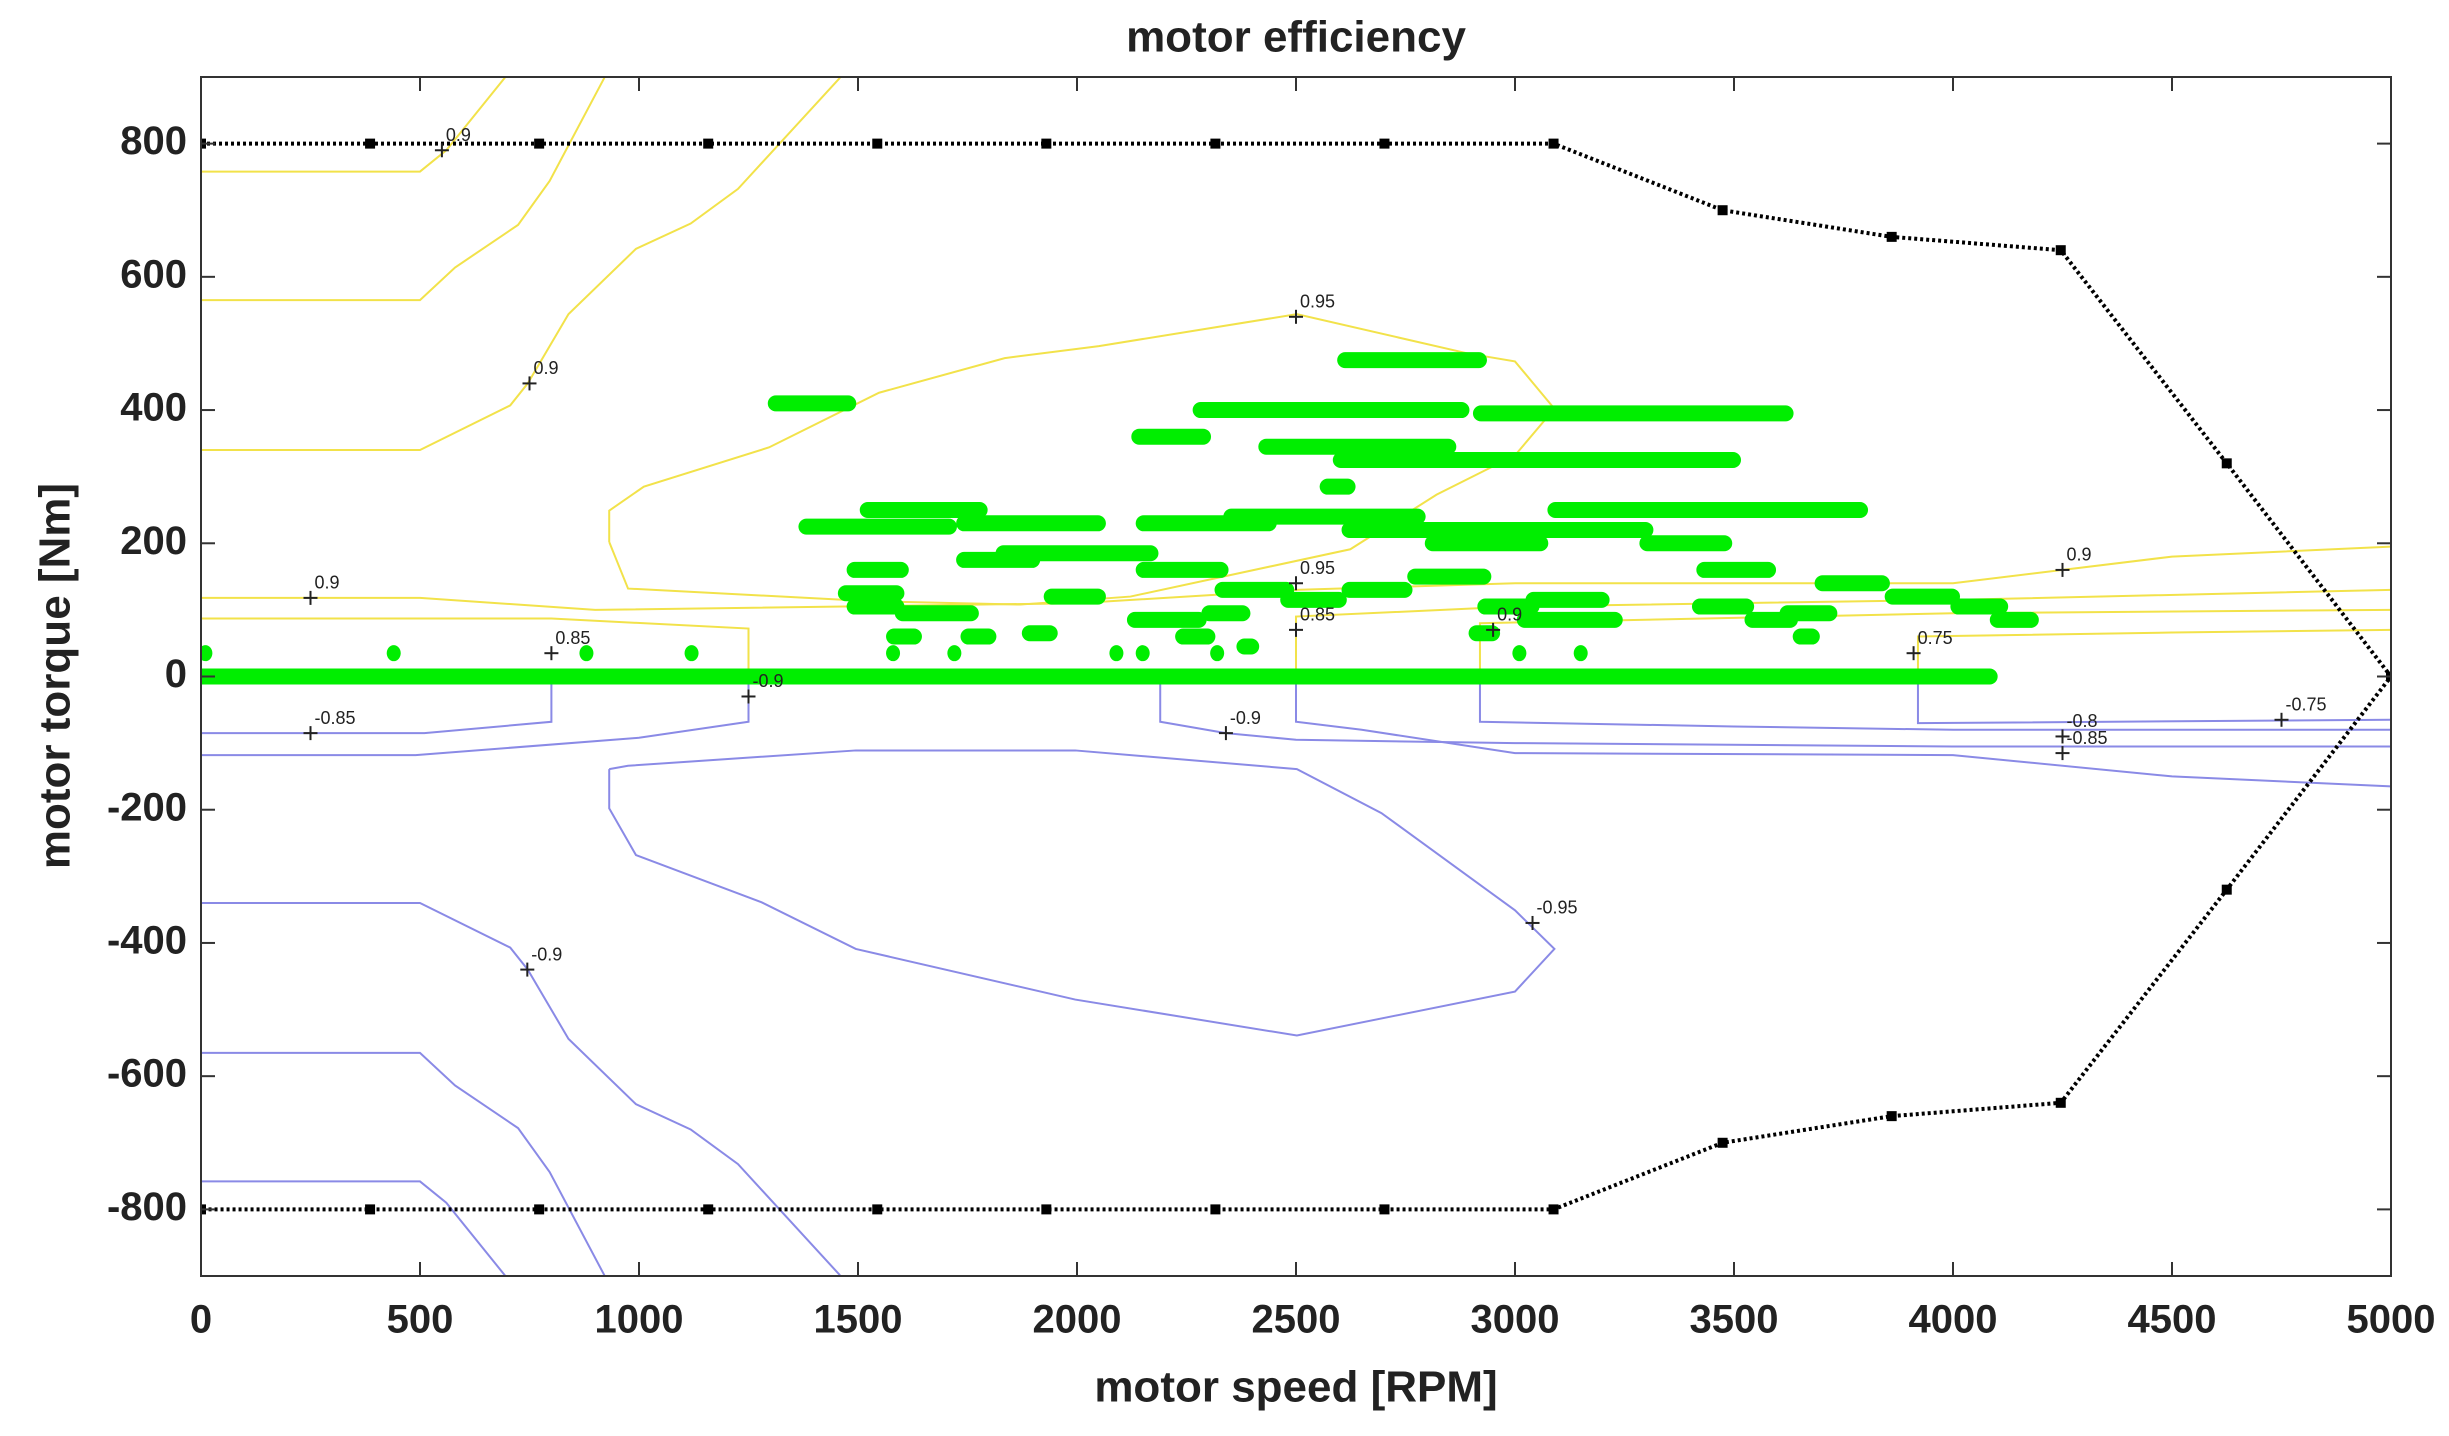  What do you see at coordinates (153, 408) in the screenshot?
I see `y-tick-label: 400` at bounding box center [153, 408].